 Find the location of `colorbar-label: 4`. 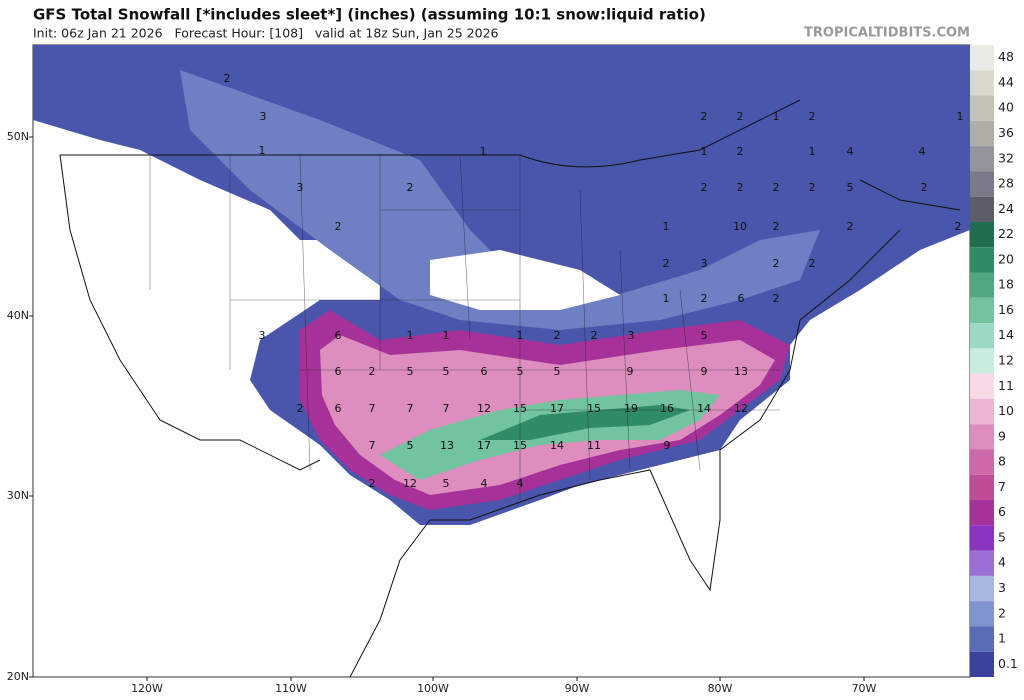

colorbar-label: 4 is located at coordinates (1002, 562).